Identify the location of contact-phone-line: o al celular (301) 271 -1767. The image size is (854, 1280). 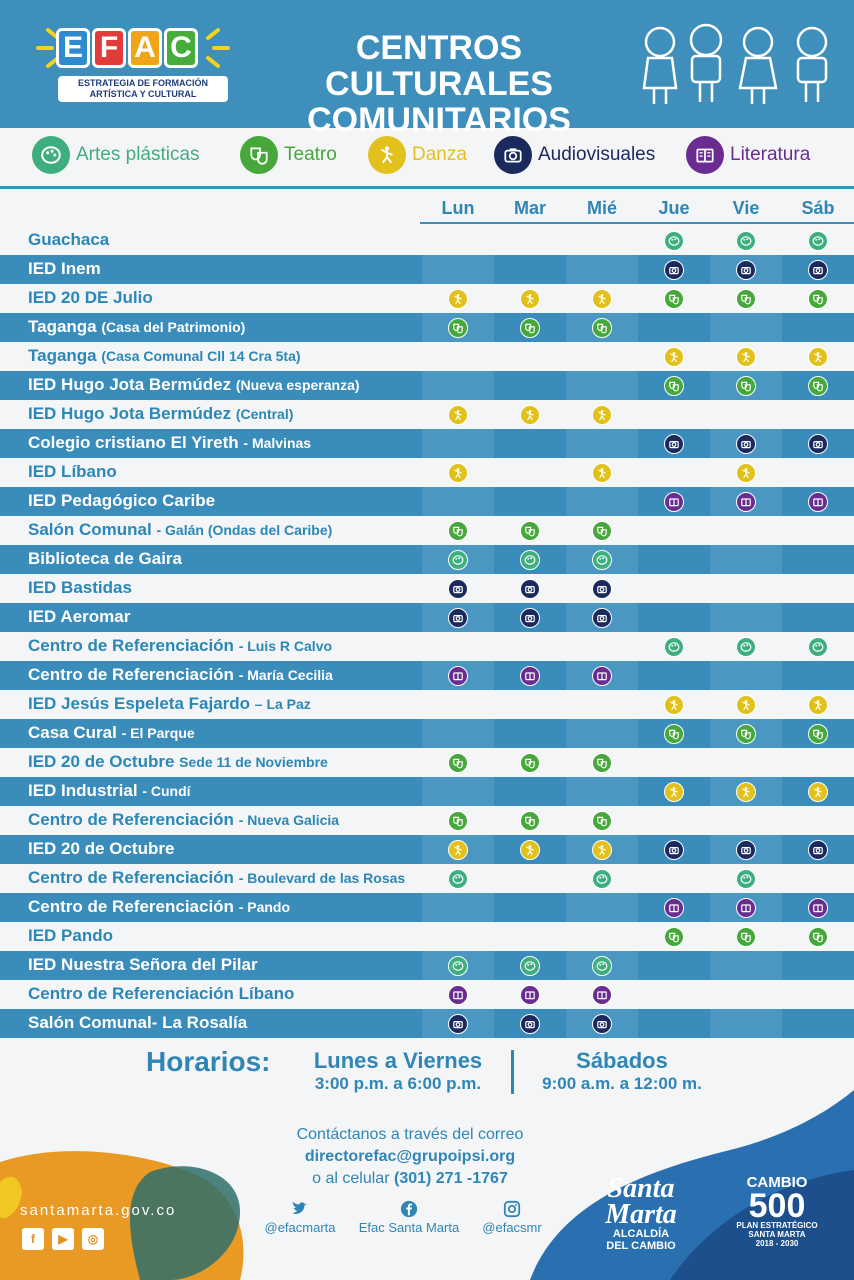
(410, 1179).